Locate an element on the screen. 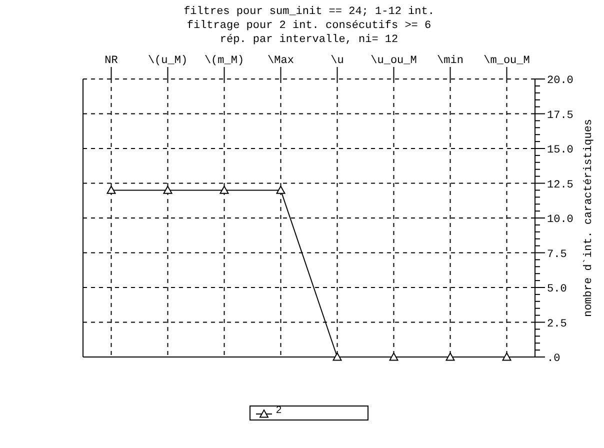 This screenshot has width=604, height=448. x-tick-label: \m_ou_M is located at coordinates (507, 61).